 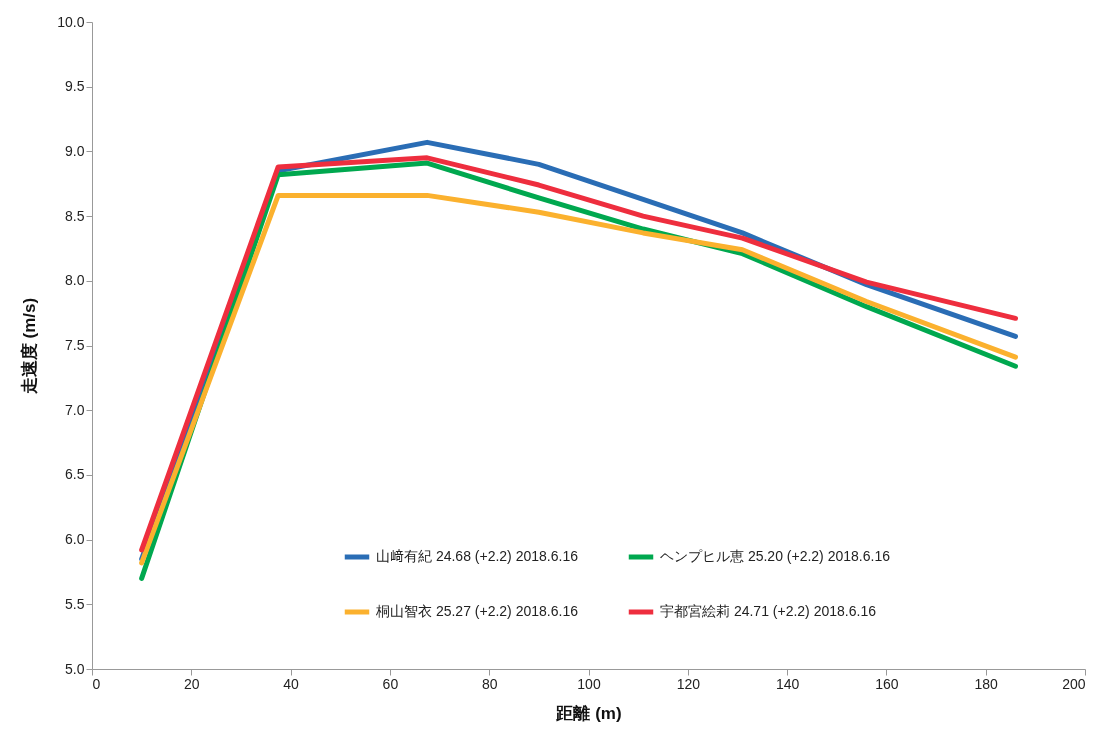 I want to click on x-tick-label: 40, so click(x=291, y=683).